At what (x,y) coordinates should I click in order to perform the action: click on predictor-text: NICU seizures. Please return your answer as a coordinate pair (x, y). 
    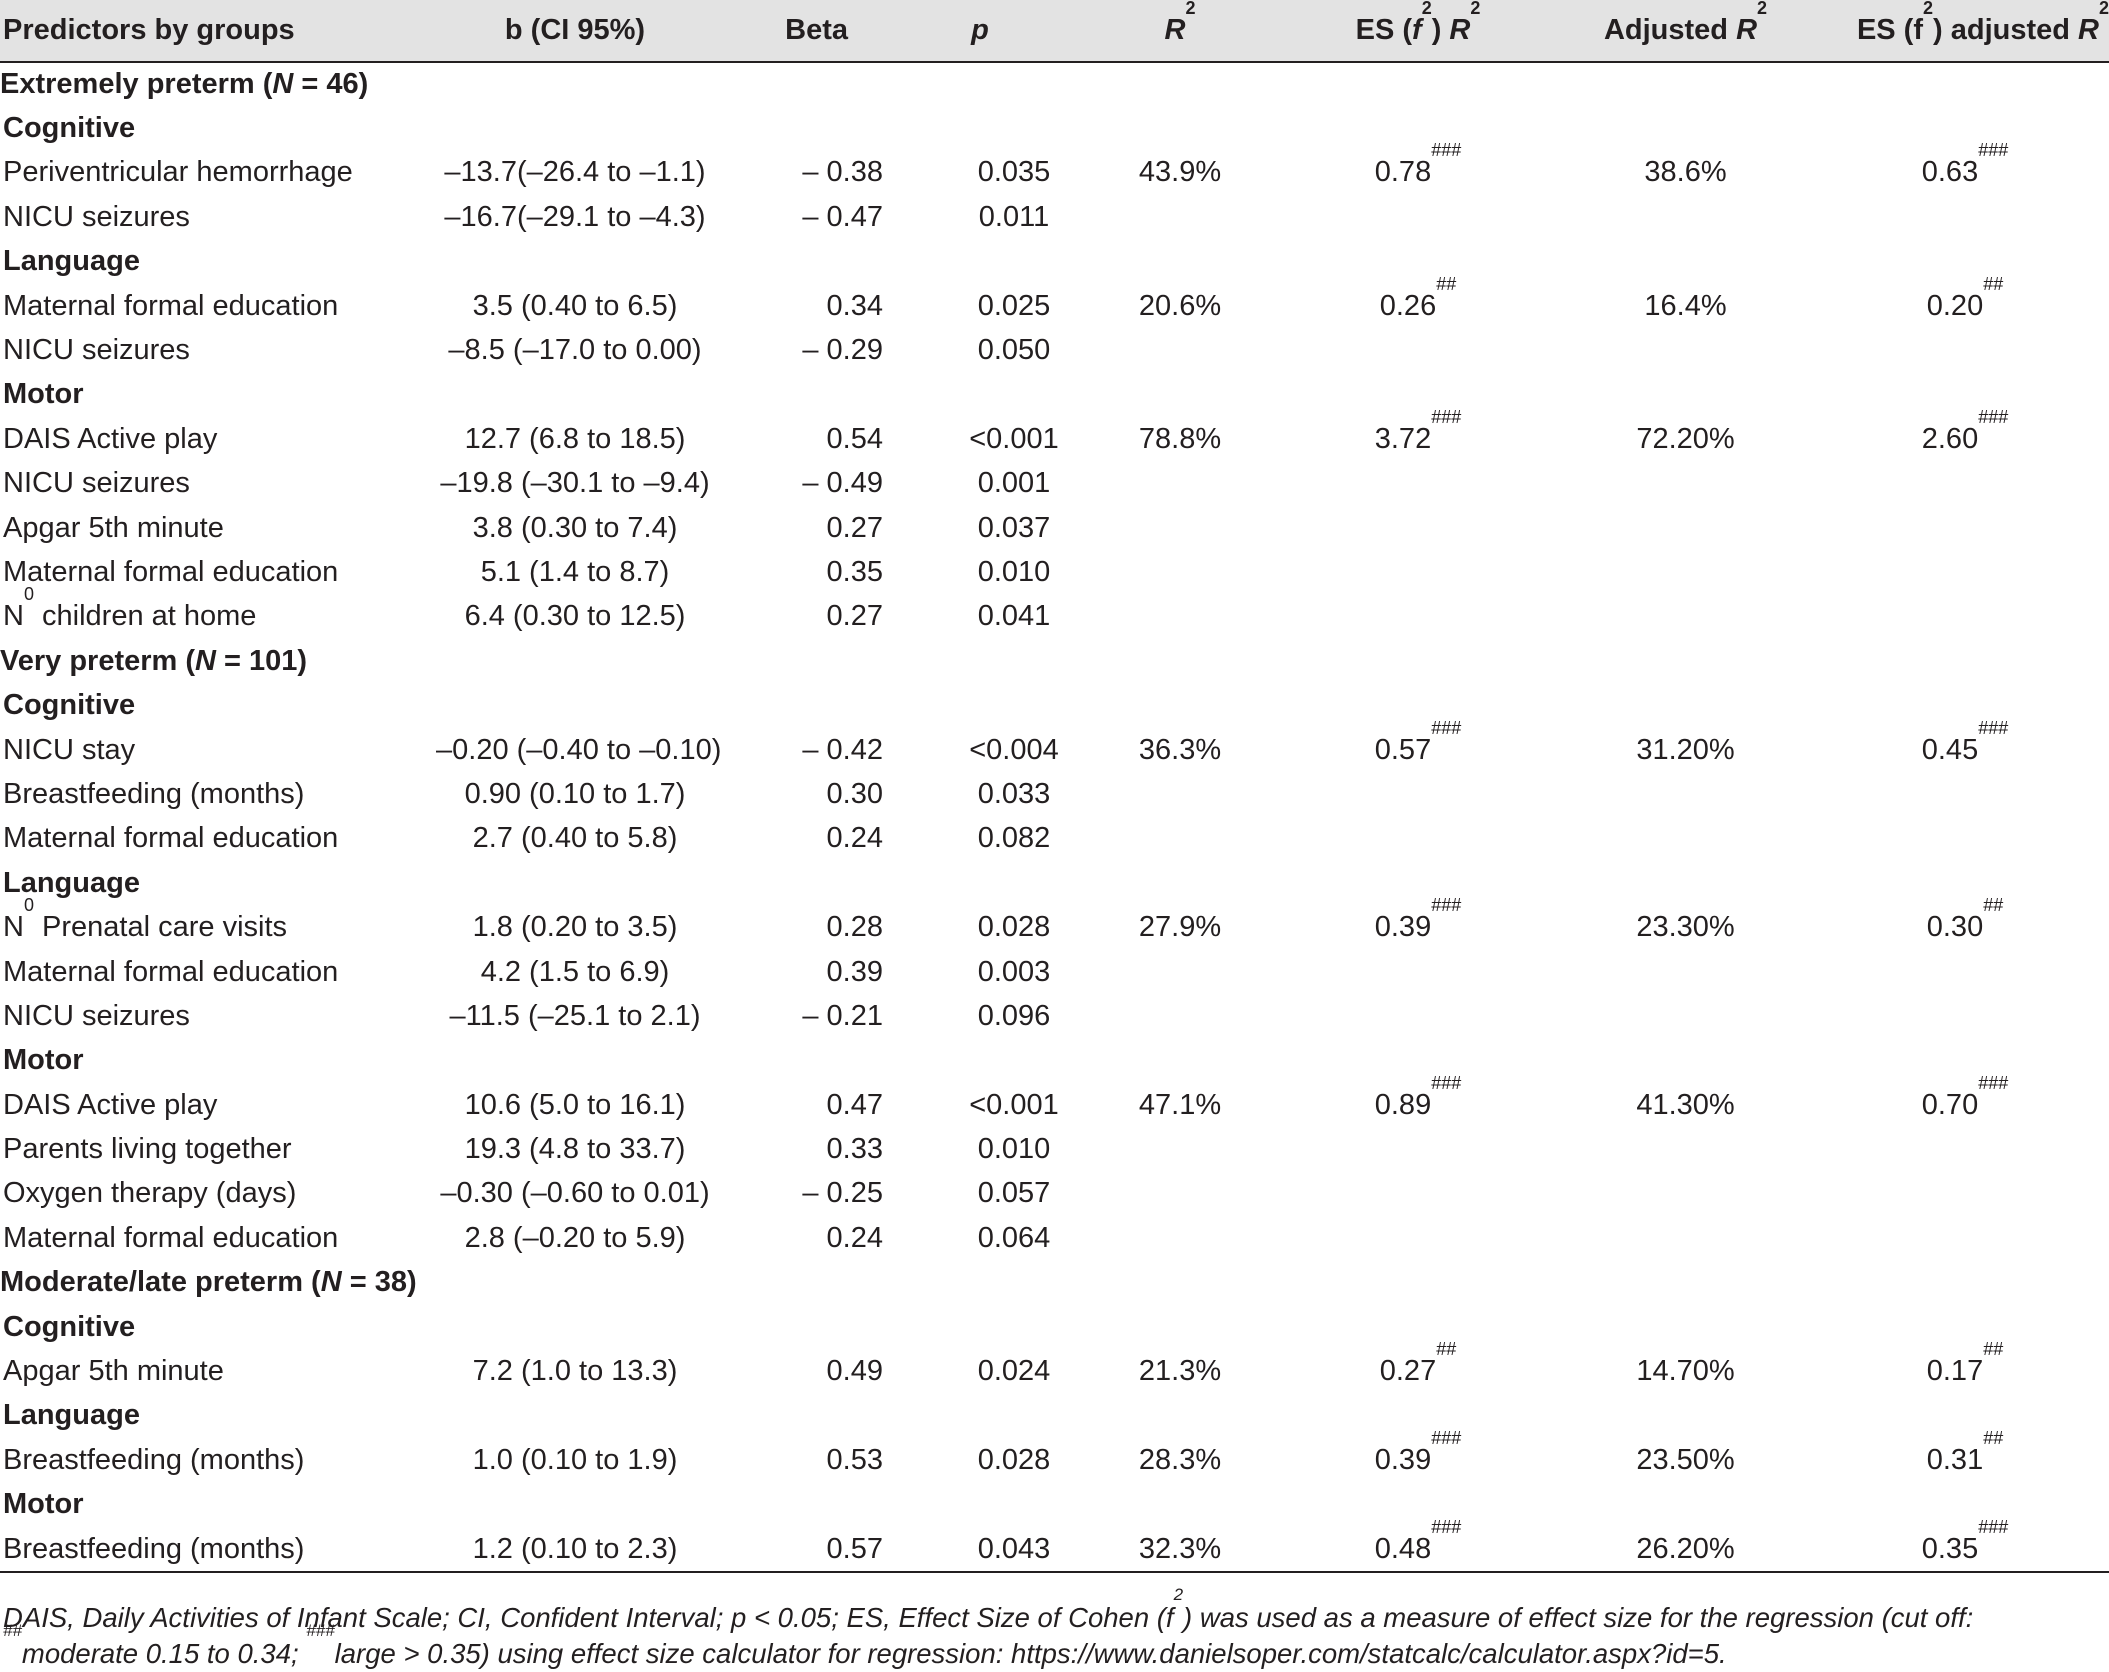
    Looking at the image, I should click on (96, 216).